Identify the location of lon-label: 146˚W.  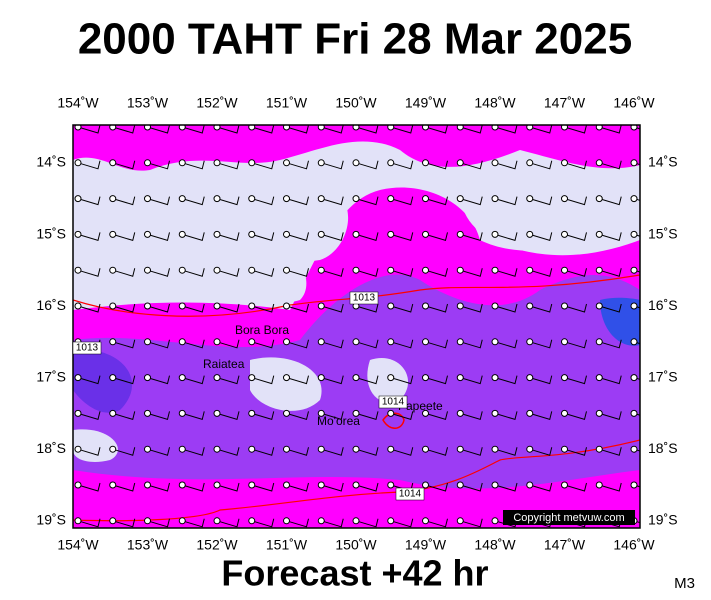
(634, 545).